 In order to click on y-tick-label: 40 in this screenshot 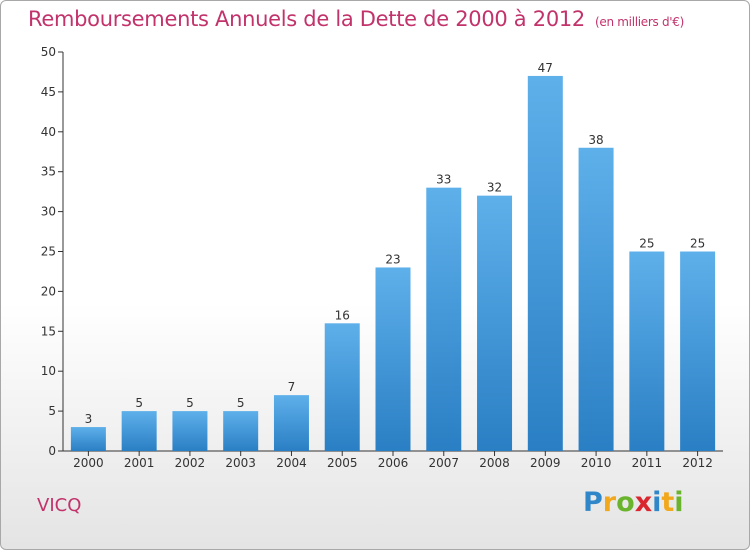, I will do `click(48, 132)`.